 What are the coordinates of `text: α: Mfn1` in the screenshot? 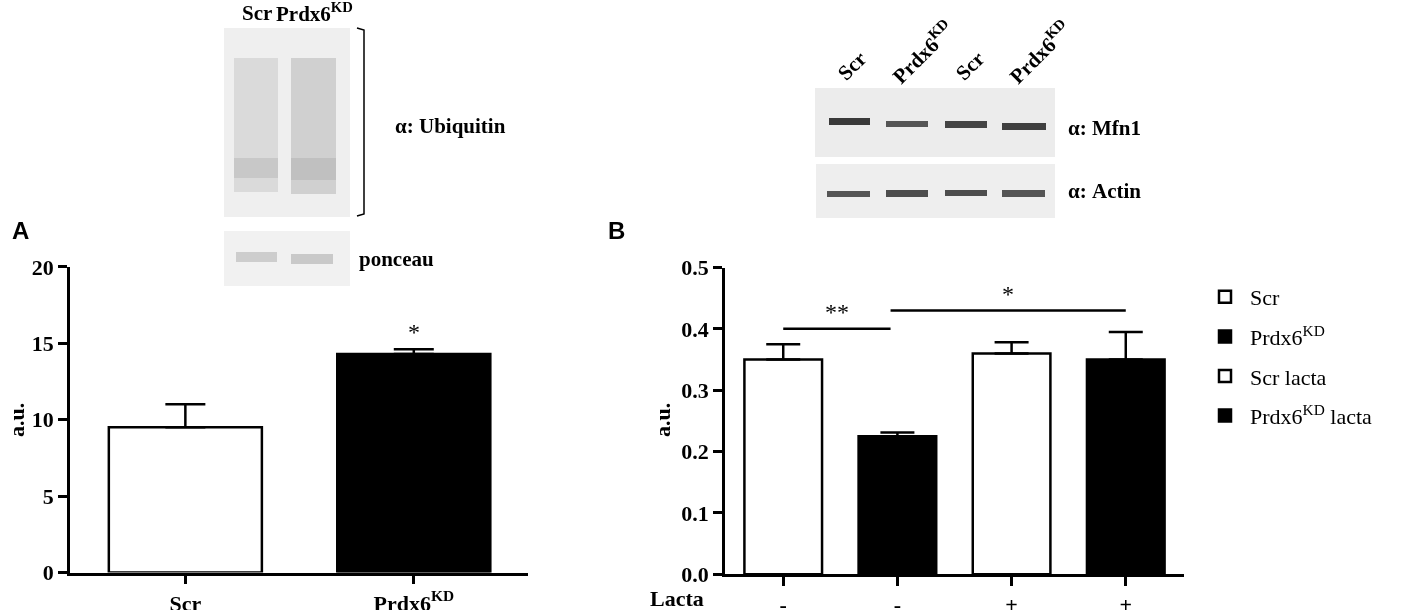 It's located at (1104, 128).